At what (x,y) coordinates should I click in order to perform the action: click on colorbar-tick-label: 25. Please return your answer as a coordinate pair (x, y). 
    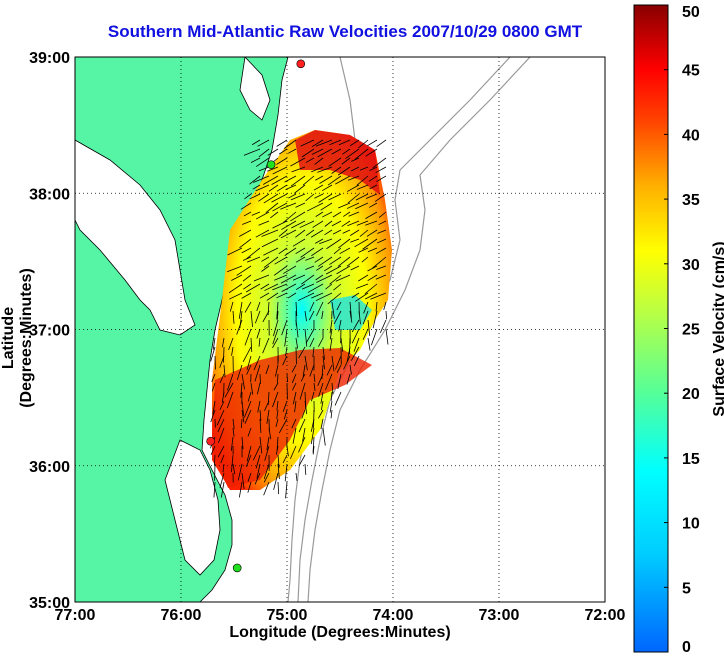
    Looking at the image, I should click on (691, 330).